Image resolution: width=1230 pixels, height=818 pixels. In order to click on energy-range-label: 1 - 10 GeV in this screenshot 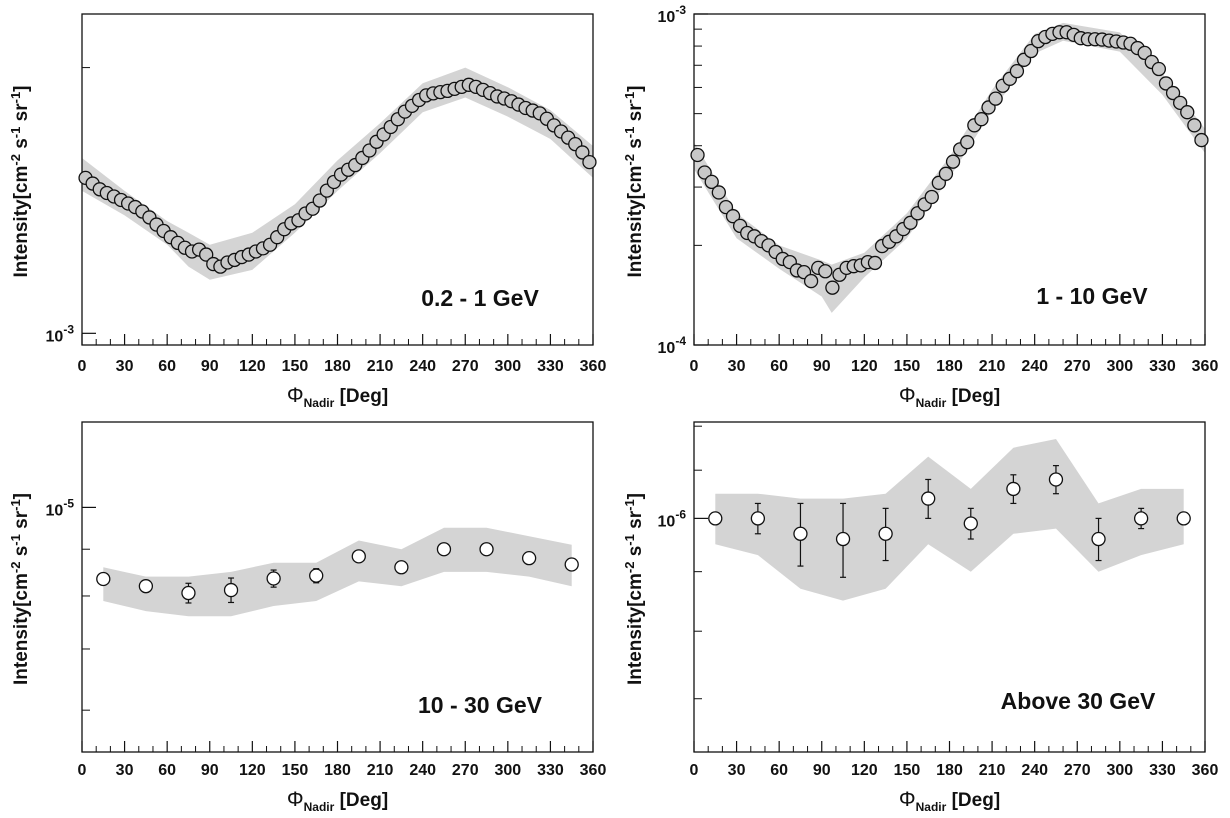, I will do `click(1092, 296)`.